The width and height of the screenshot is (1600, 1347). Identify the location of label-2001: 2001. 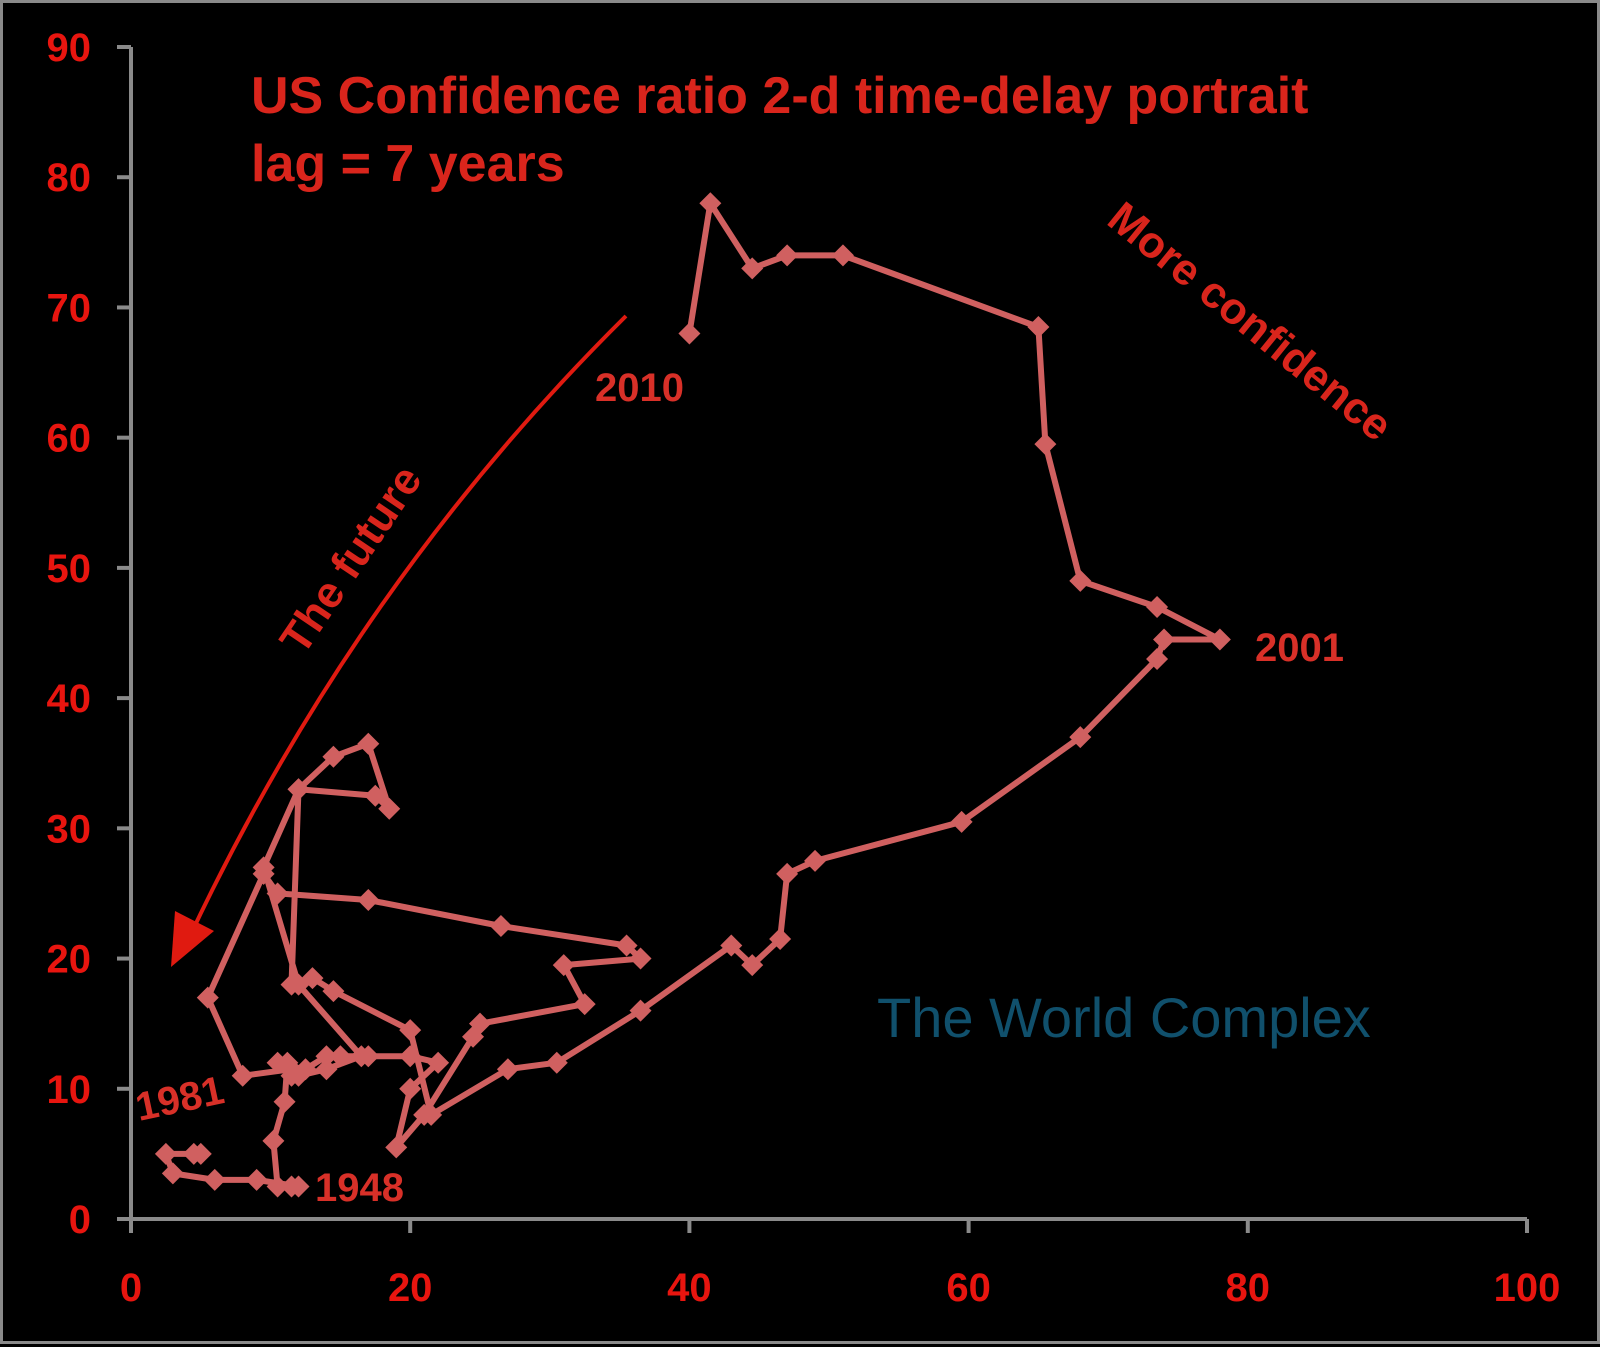
(1299, 648).